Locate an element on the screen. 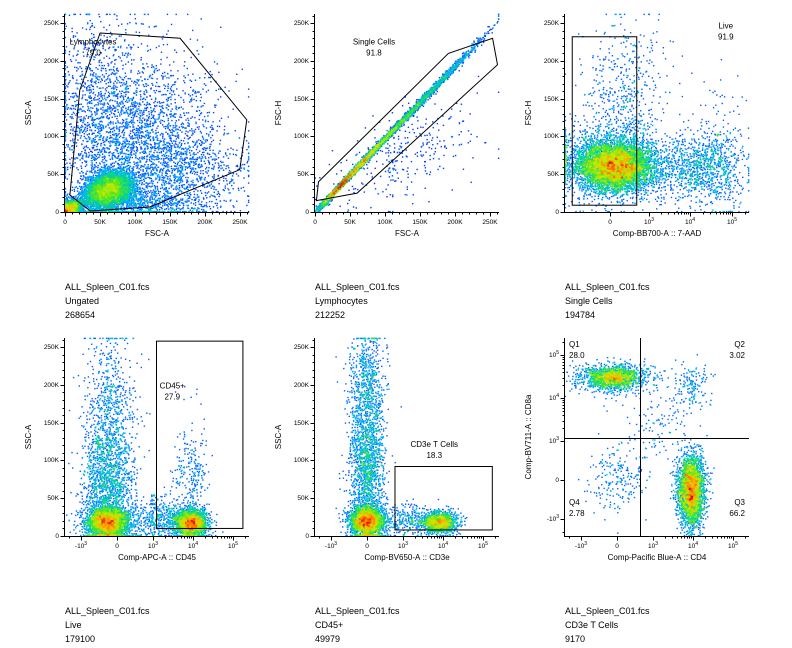 This screenshot has width=792, height=648. caption-population: CD45+ is located at coordinates (329, 625).